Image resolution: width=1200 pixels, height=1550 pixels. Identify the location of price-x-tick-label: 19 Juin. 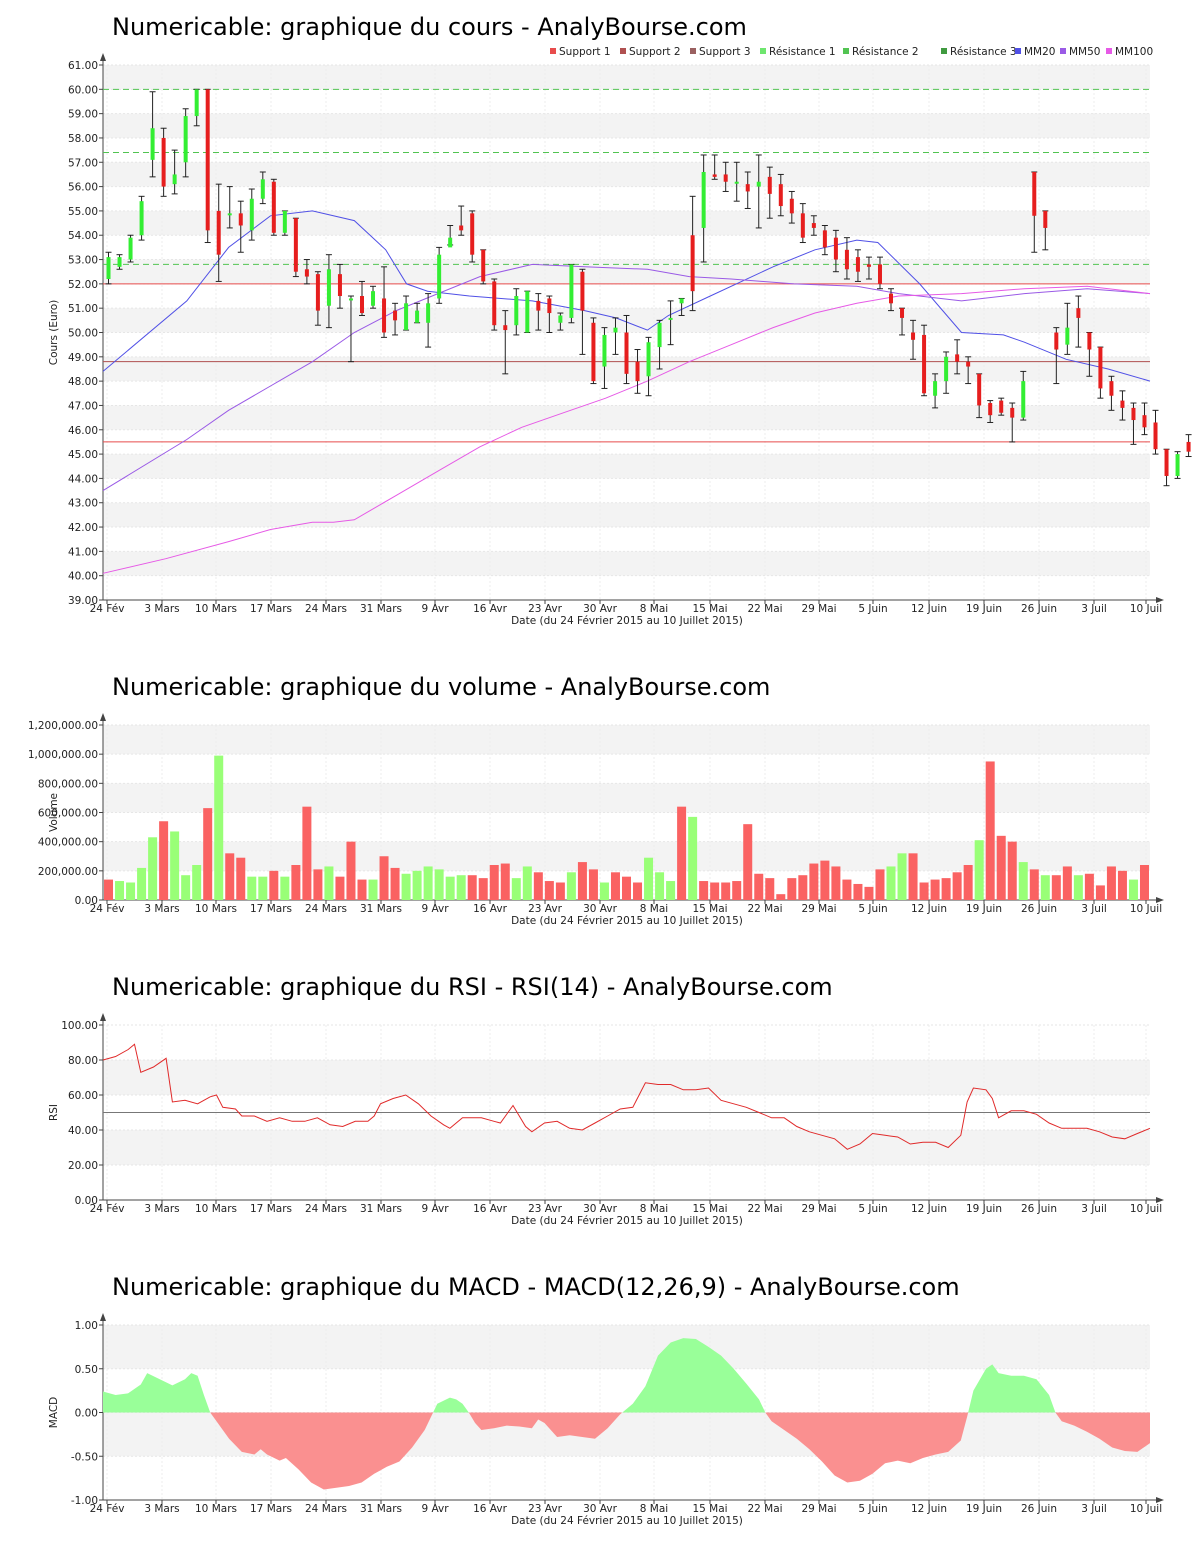
(984, 609).